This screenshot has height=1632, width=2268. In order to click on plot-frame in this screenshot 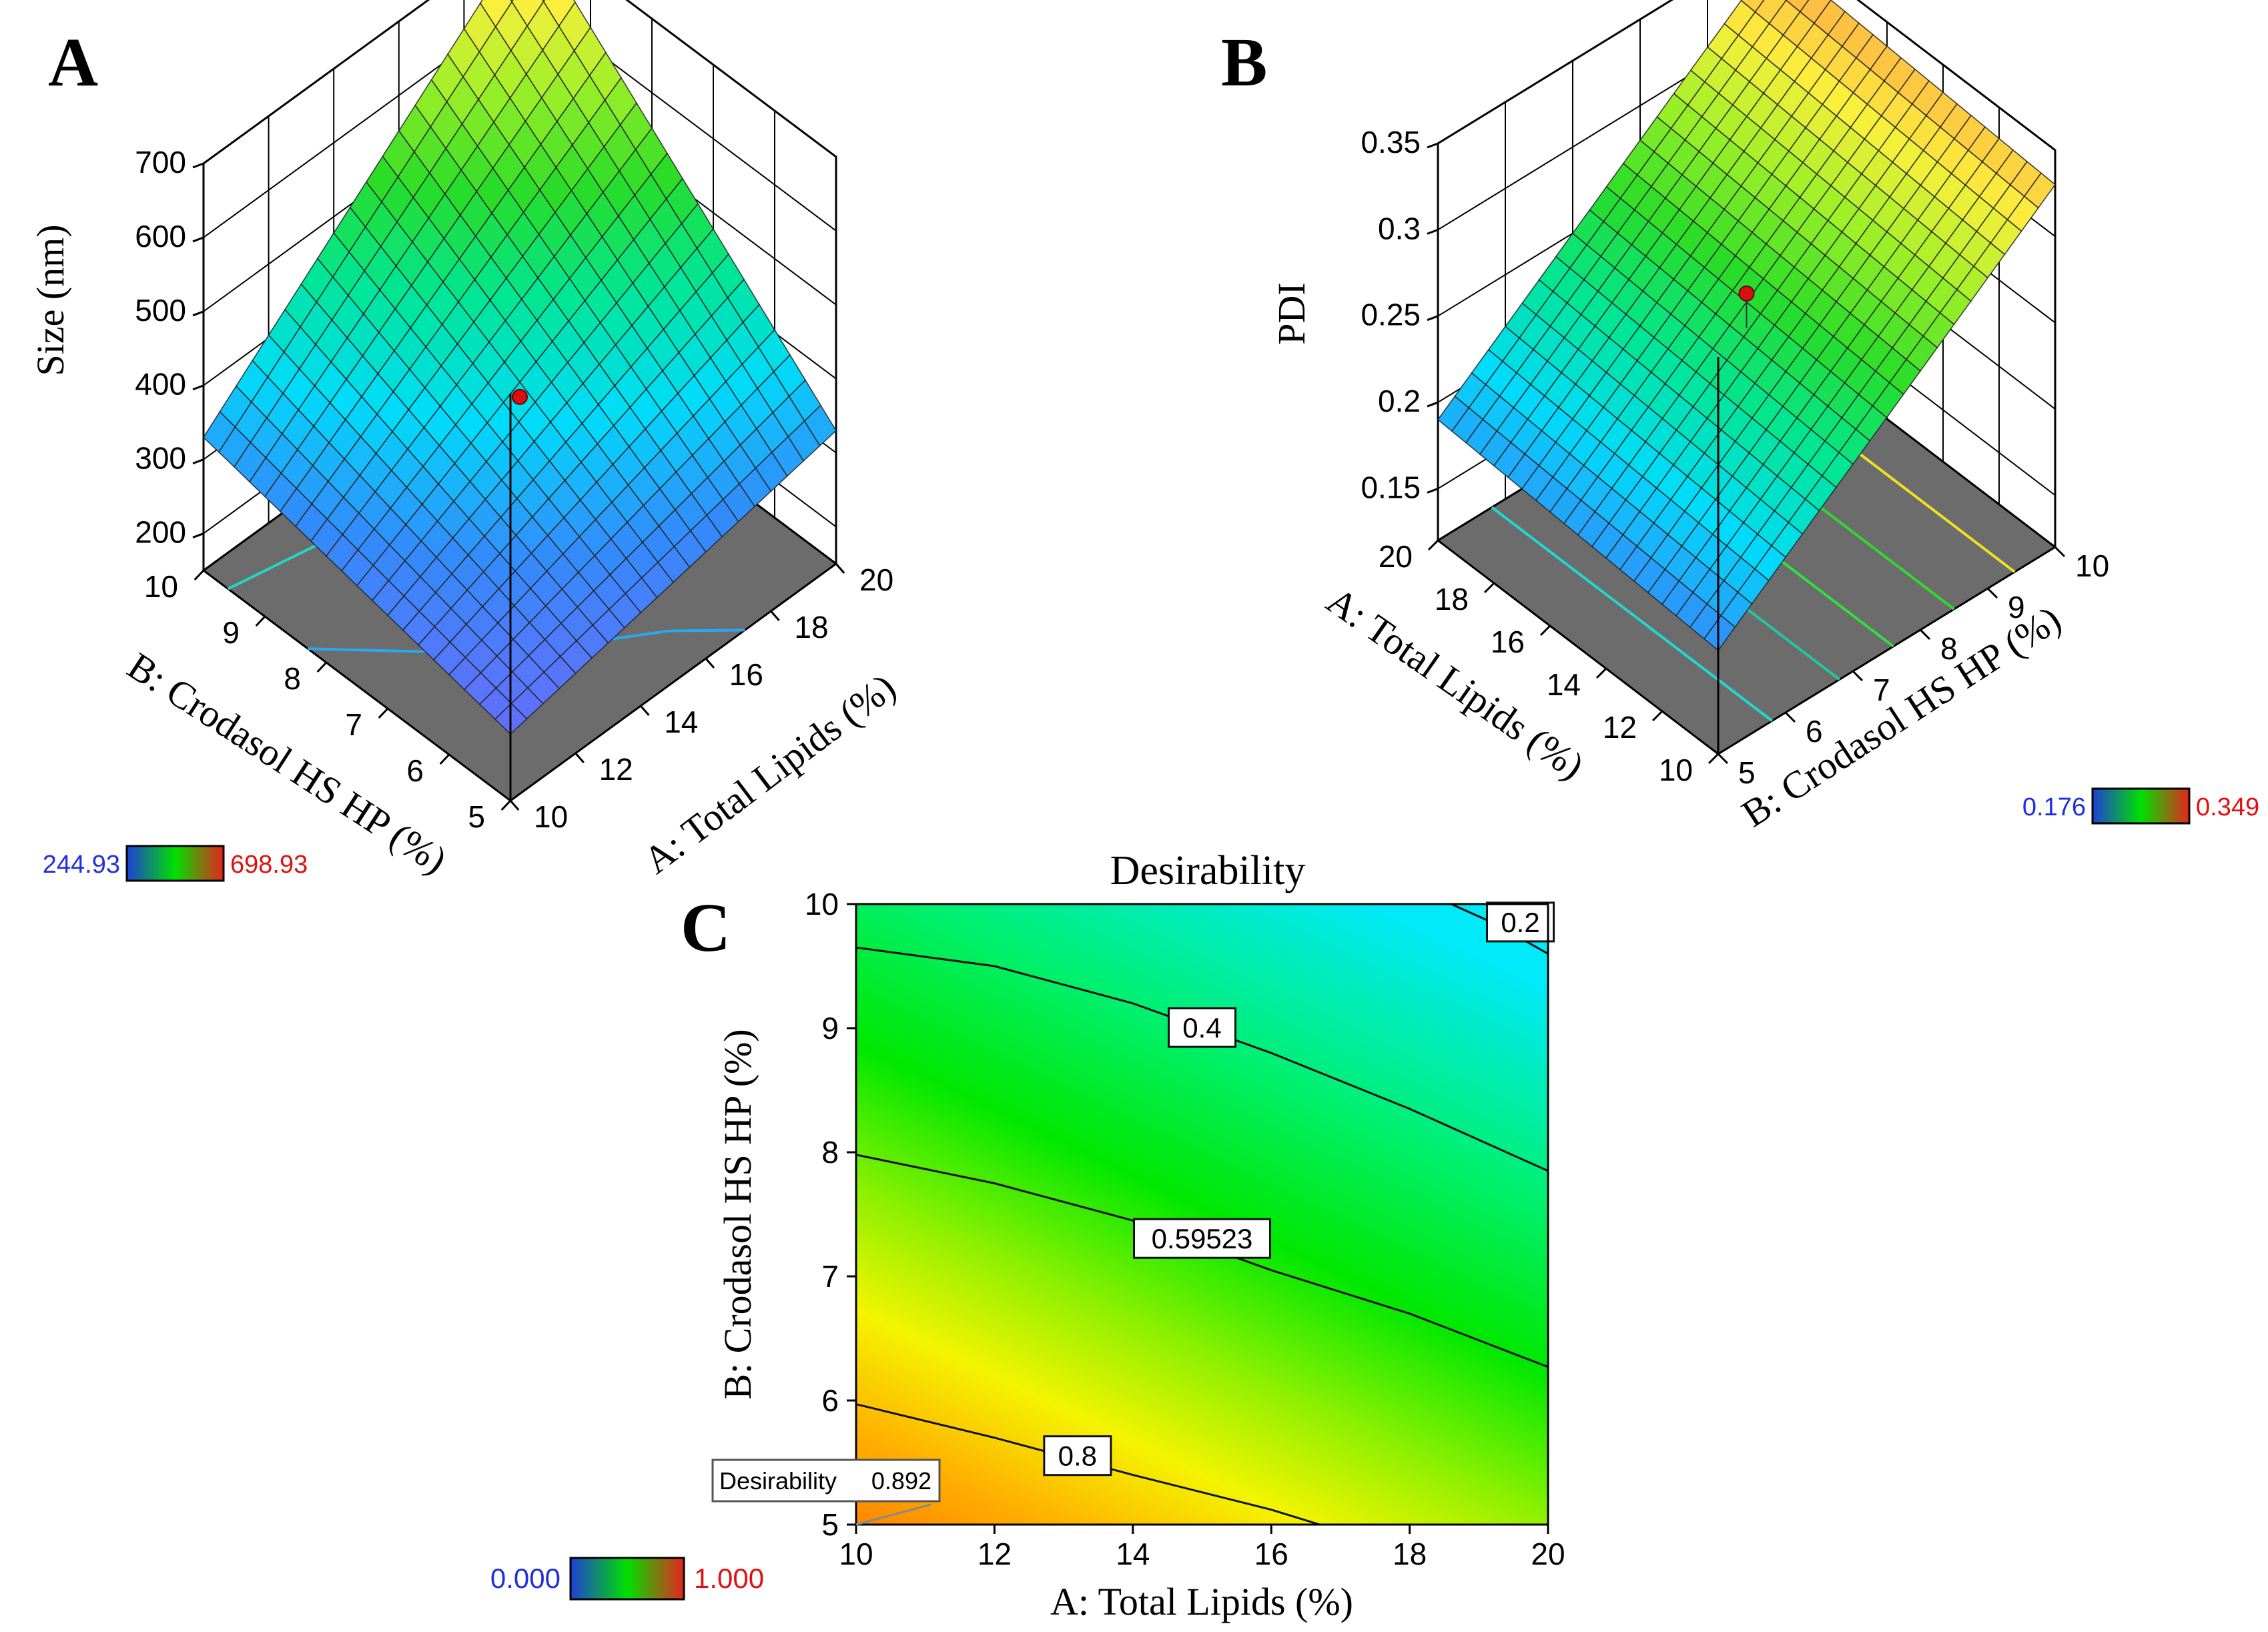, I will do `click(1202, 1214)`.